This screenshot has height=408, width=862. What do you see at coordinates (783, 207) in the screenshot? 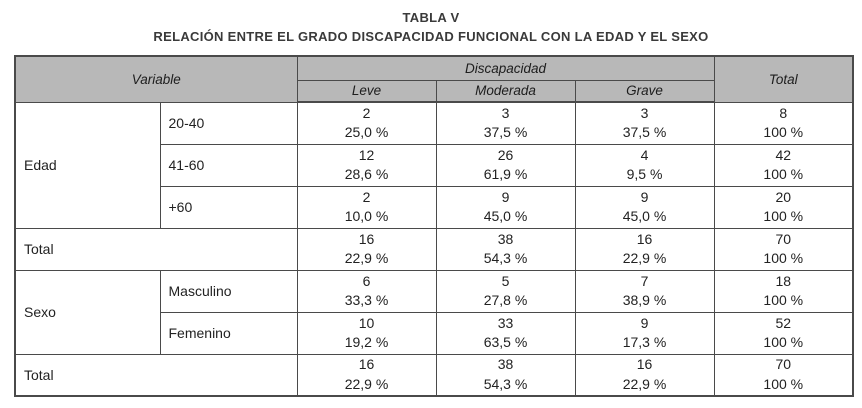
I see `data-cell: 20 100 %` at bounding box center [783, 207].